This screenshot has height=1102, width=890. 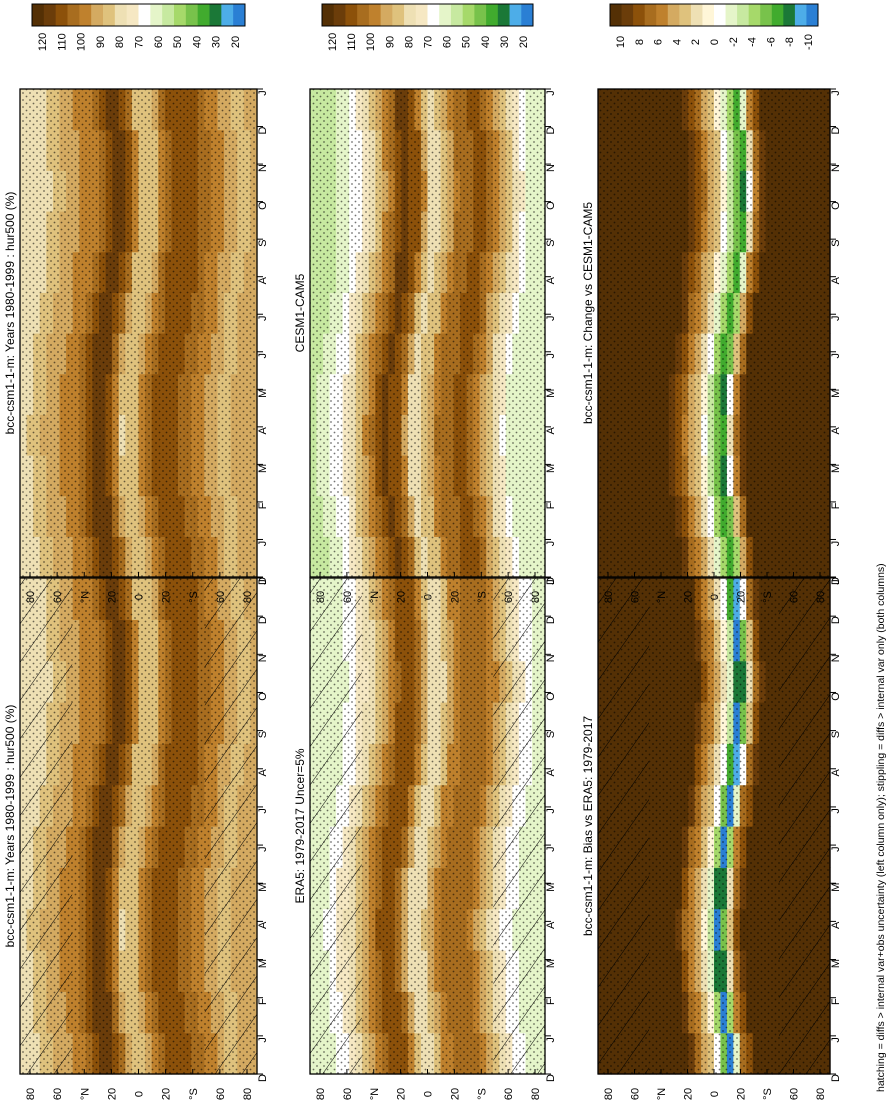 I want to click on colorbar-tick-label: -6, so click(x=771, y=42).